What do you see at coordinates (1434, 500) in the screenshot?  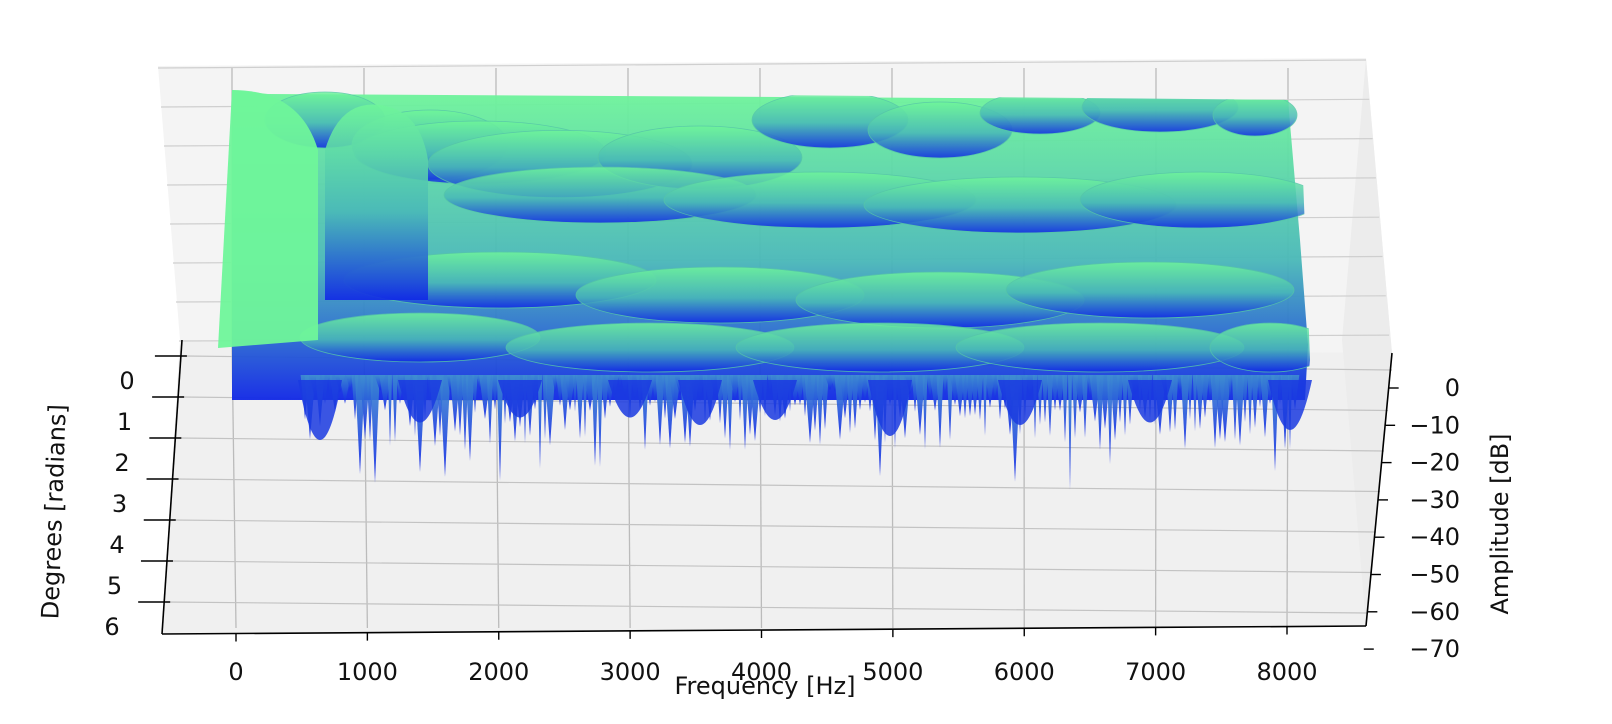 I see `z-tick-label: −30` at bounding box center [1434, 500].